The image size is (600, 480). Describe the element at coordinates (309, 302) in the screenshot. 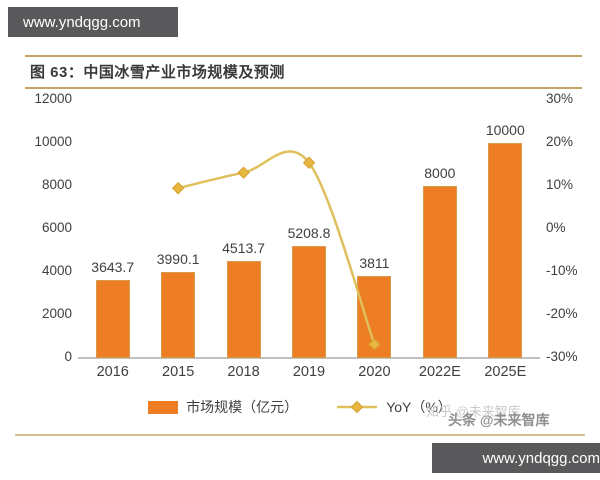

I see `bar-2019` at that location.